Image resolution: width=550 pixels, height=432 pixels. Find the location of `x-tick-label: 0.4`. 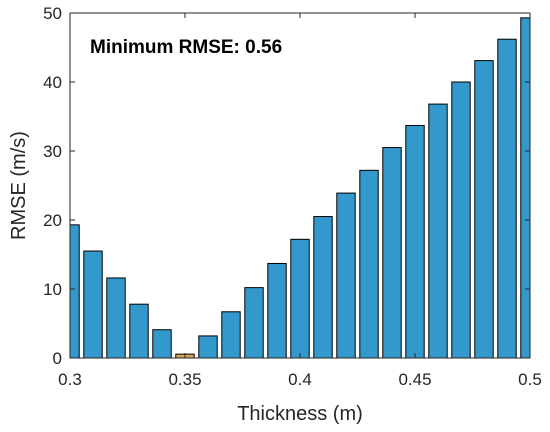

x-tick-label: 0.4 is located at coordinates (300, 379).